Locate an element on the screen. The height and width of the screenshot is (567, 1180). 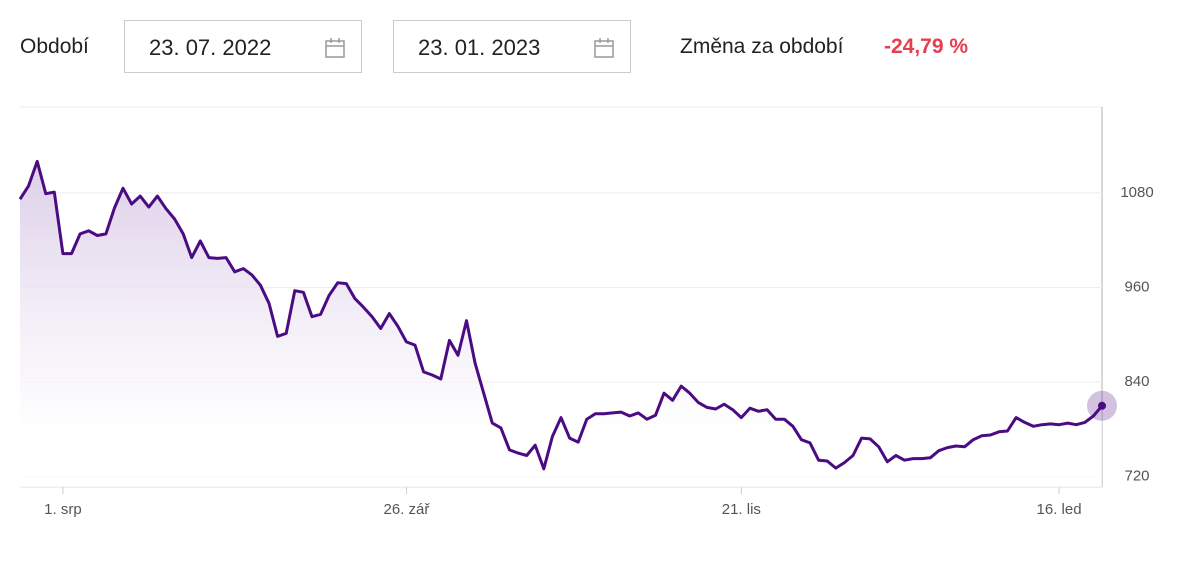
end-point is located at coordinates (1102, 405).